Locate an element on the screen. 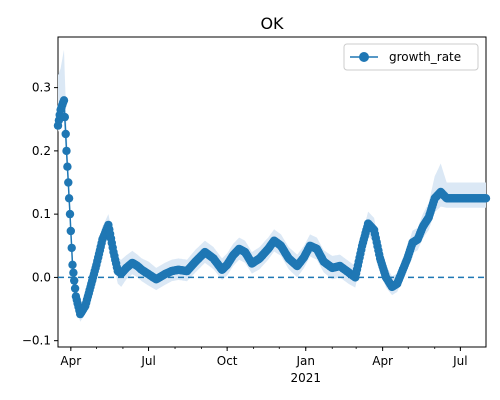 This screenshot has width=500, height=400. legend-label: growth_rate is located at coordinates (425, 57).